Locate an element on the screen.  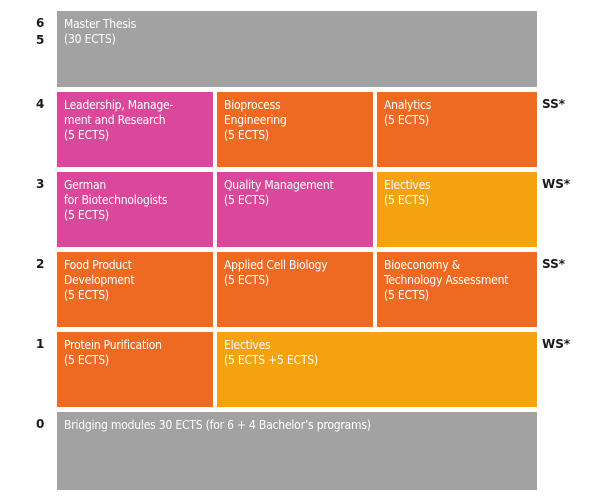
module-bioprocess-engineering: Bioprocess Engineering (5 ECTS) is located at coordinates (295, 129).